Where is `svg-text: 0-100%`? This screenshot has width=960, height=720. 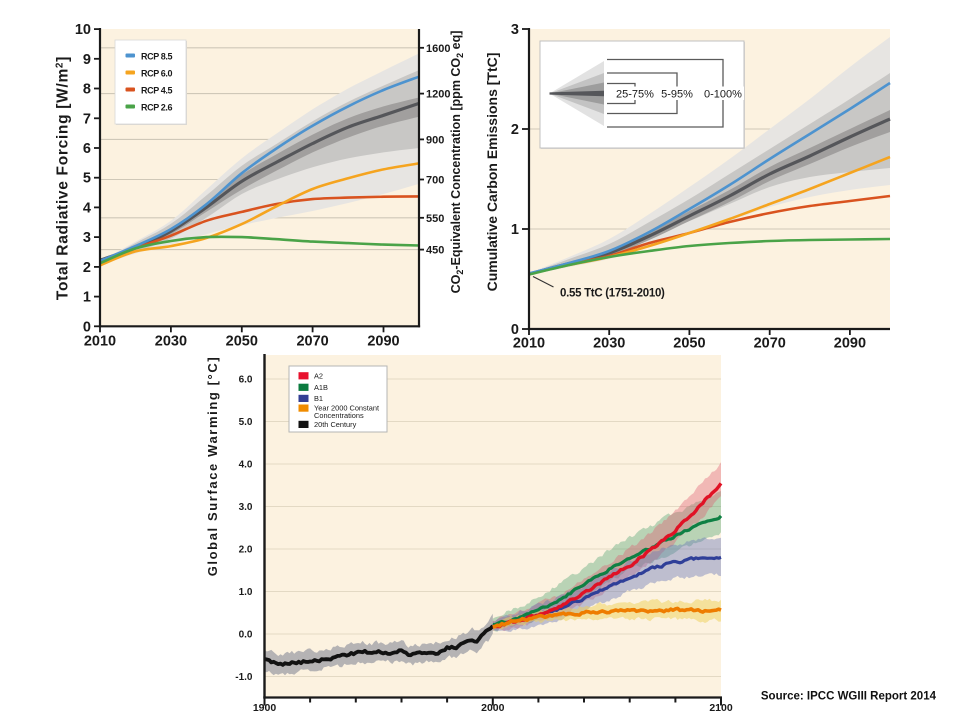
svg-text: 0-100% is located at coordinates (723, 94).